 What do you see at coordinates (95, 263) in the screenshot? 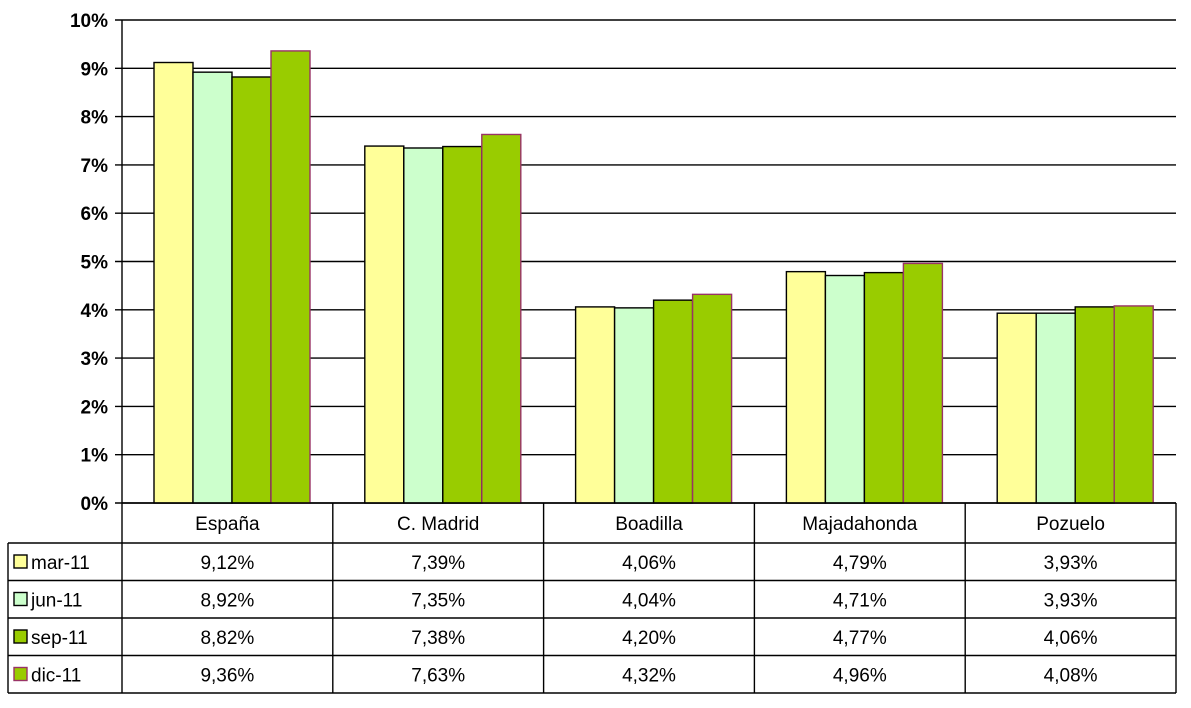
I see `y-tick-label: 5%` at bounding box center [95, 263].